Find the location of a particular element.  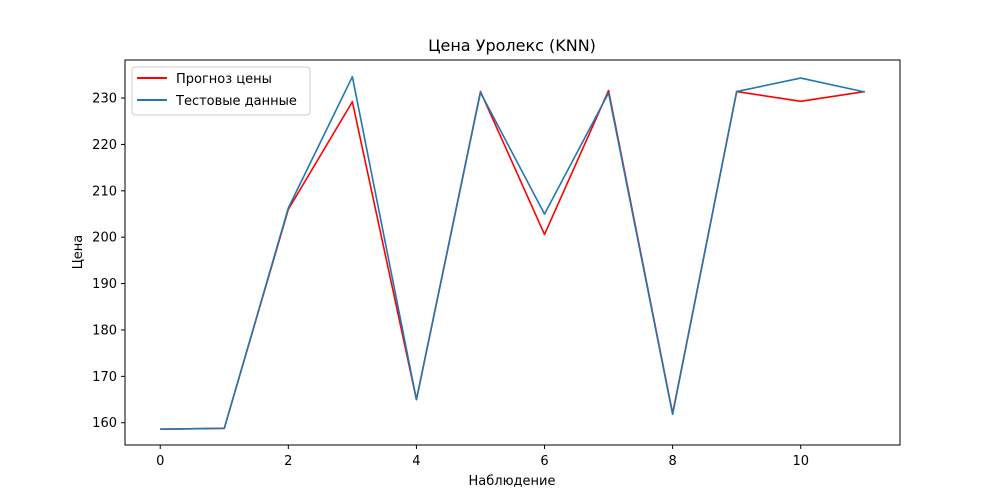

y-axis-label: Цена is located at coordinates (78, 252).